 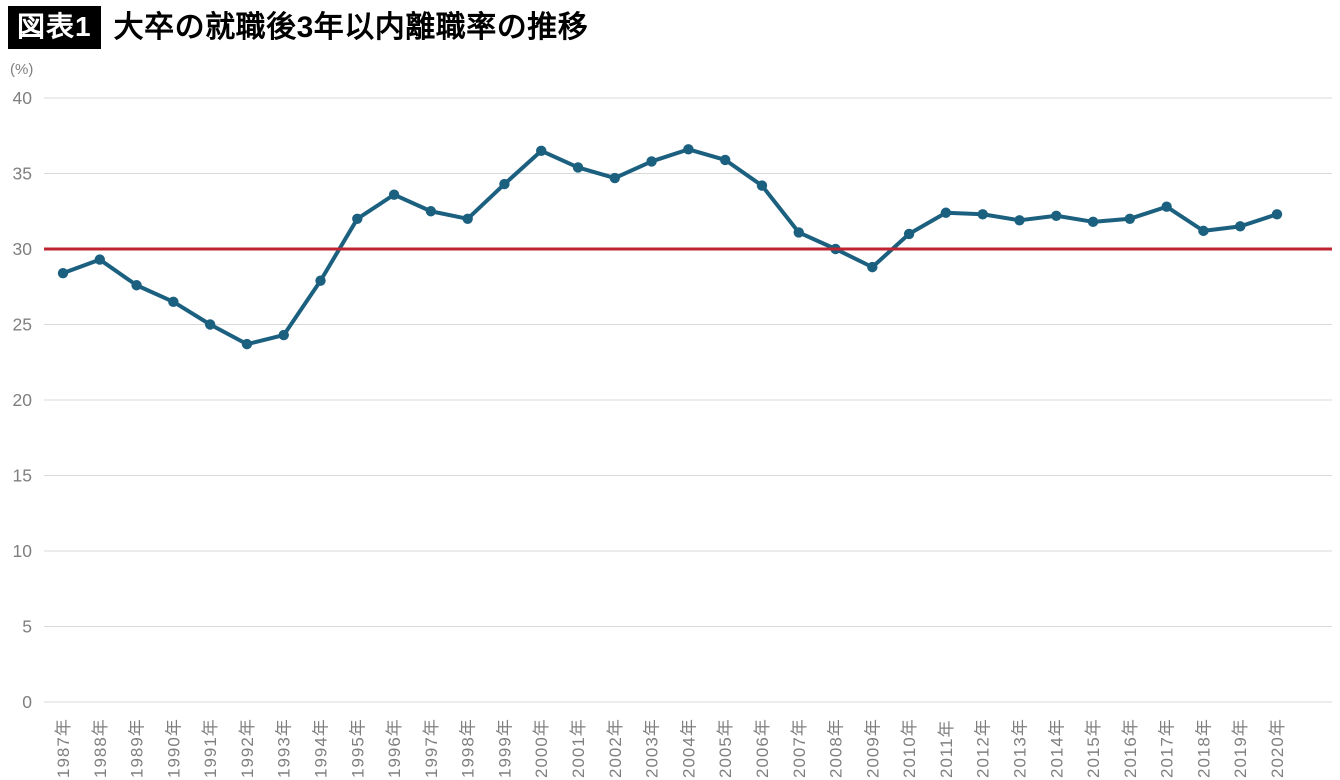 What do you see at coordinates (1240, 748) in the screenshot?
I see `x-axis-label: 2019年` at bounding box center [1240, 748].